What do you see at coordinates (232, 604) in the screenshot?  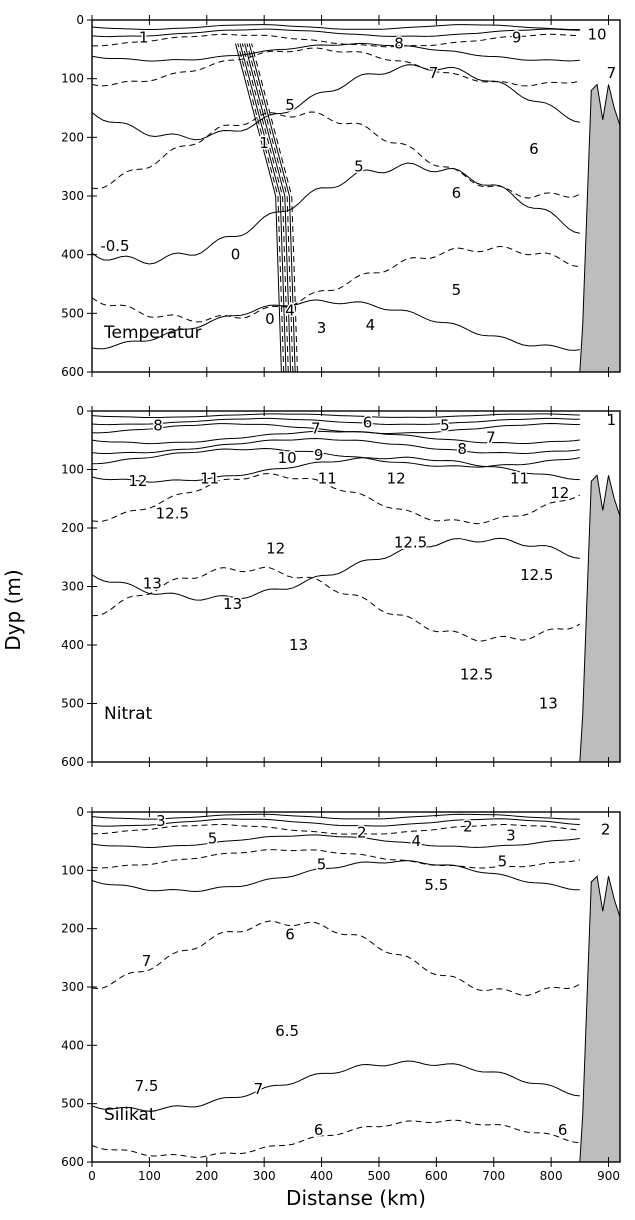 I see `contour-label-nitrat-20: 13` at bounding box center [232, 604].